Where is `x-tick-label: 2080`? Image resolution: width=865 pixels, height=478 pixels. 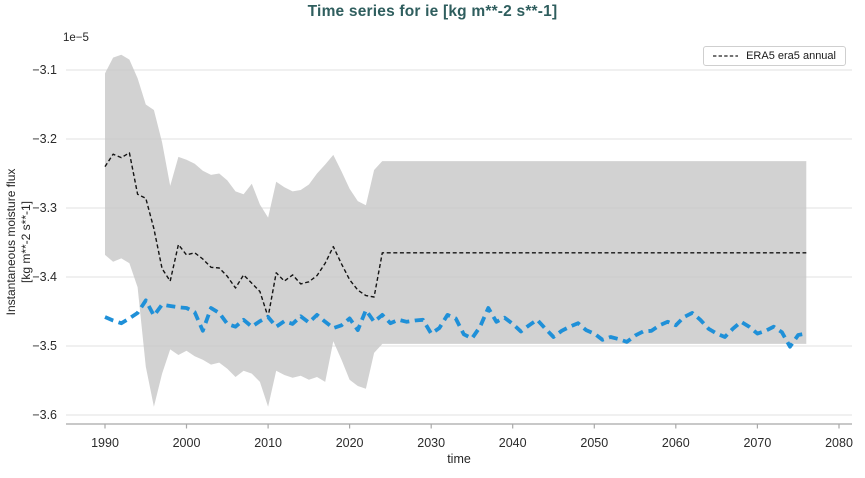 x-tick-label: 2080 is located at coordinates (839, 443).